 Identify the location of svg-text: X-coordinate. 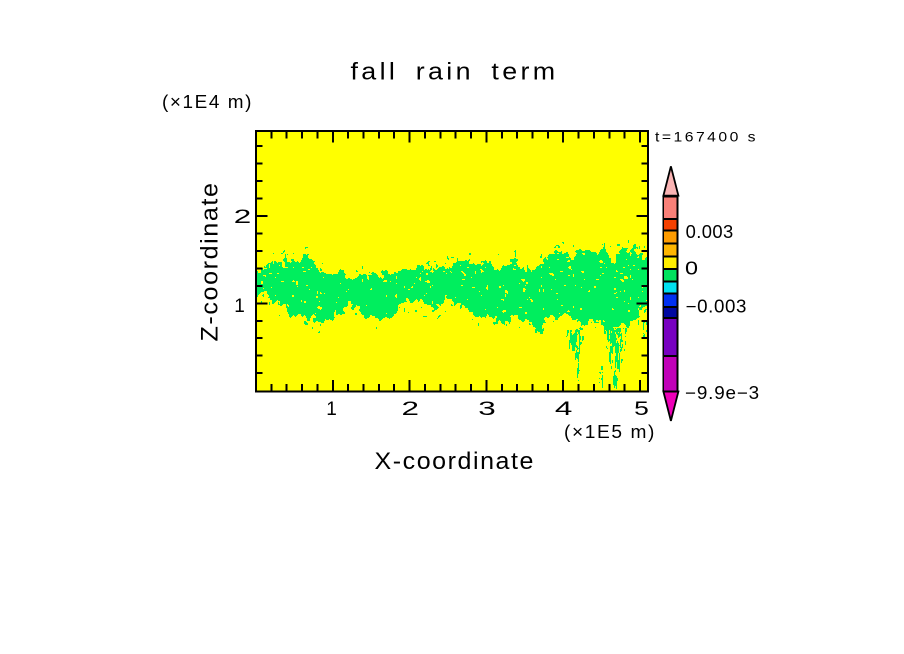
(455, 461).